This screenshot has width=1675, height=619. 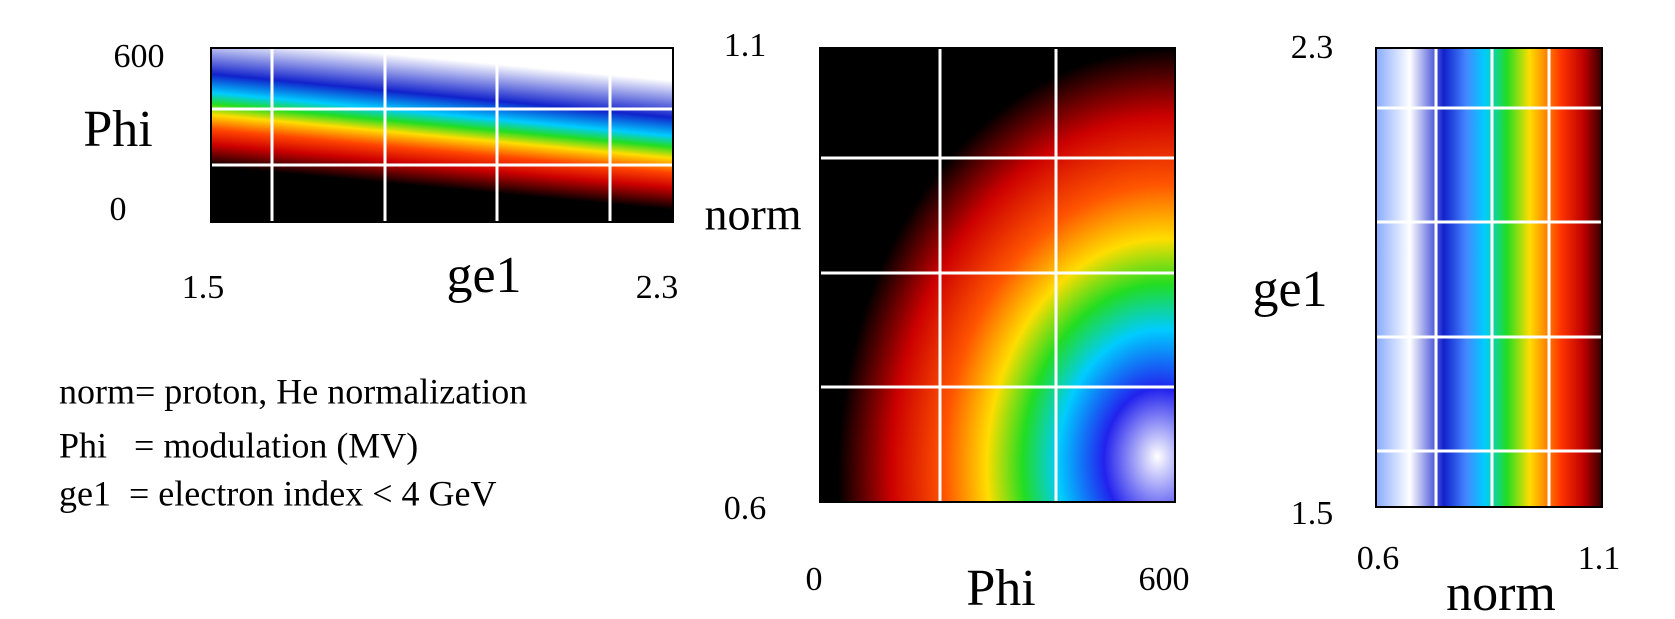 What do you see at coordinates (1599, 558) in the screenshot?
I see `x-max: 1.1` at bounding box center [1599, 558].